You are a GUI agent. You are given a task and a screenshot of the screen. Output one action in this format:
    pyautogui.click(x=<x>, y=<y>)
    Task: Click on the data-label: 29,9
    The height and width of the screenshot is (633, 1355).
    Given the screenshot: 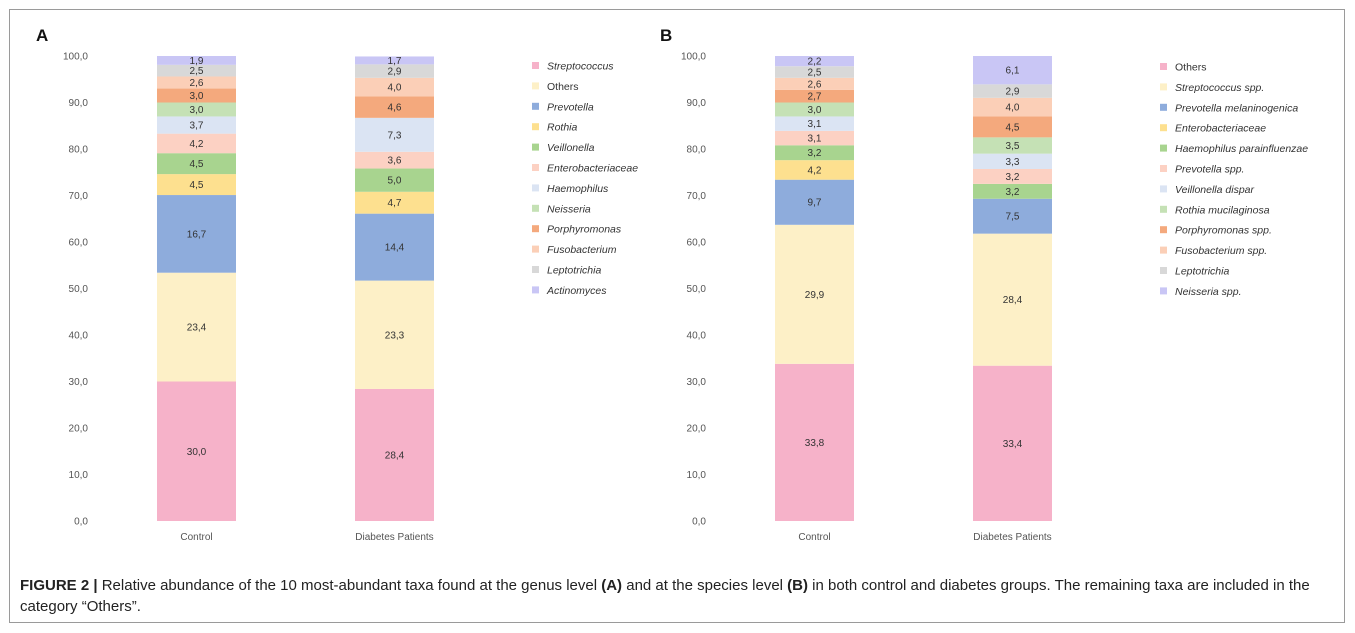 What is the action you would take?
    pyautogui.click(x=815, y=295)
    